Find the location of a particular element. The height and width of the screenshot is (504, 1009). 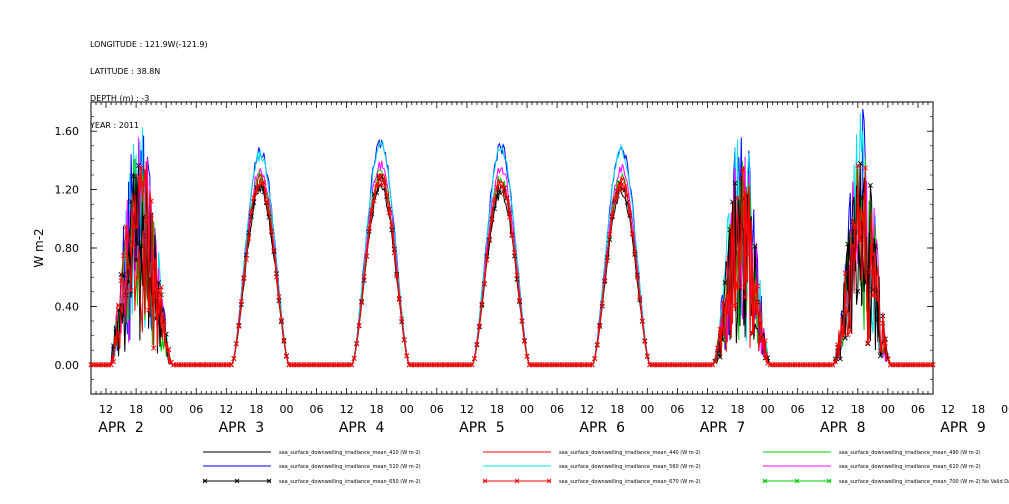

y-tick-label: 0.40 is located at coordinates (67, 306).